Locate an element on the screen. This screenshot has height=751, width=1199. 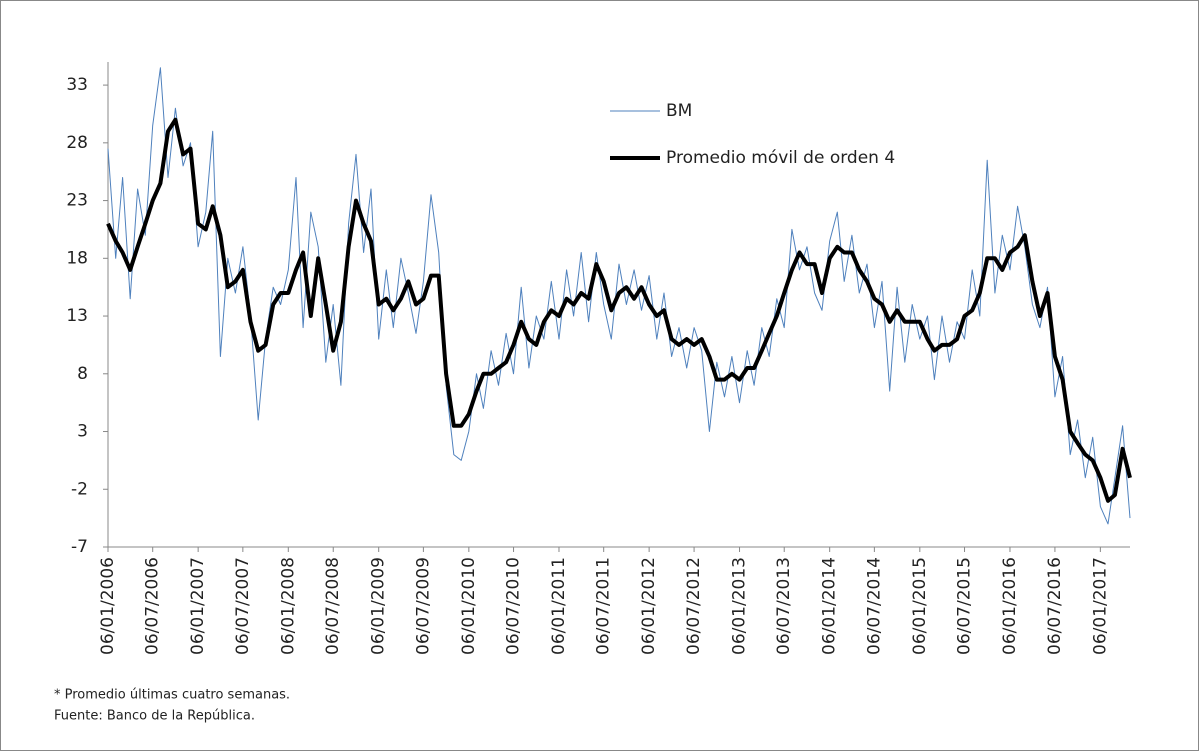
x-tick-label: 06/07/2016 is located at coordinates (1055, 606).